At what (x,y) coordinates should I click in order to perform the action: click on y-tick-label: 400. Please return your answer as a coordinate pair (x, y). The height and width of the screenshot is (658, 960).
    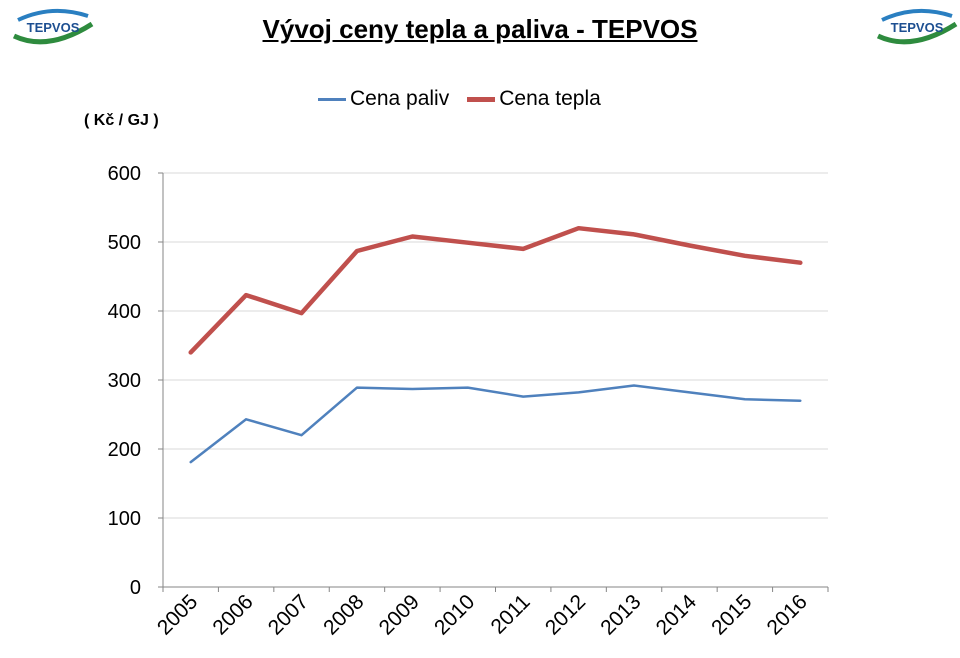
    Looking at the image, I should click on (124, 312).